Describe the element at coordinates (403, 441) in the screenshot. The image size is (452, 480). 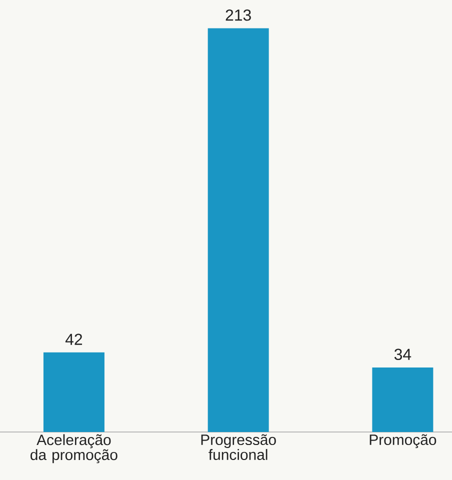
I see `x-tick-label: Promoção` at that location.